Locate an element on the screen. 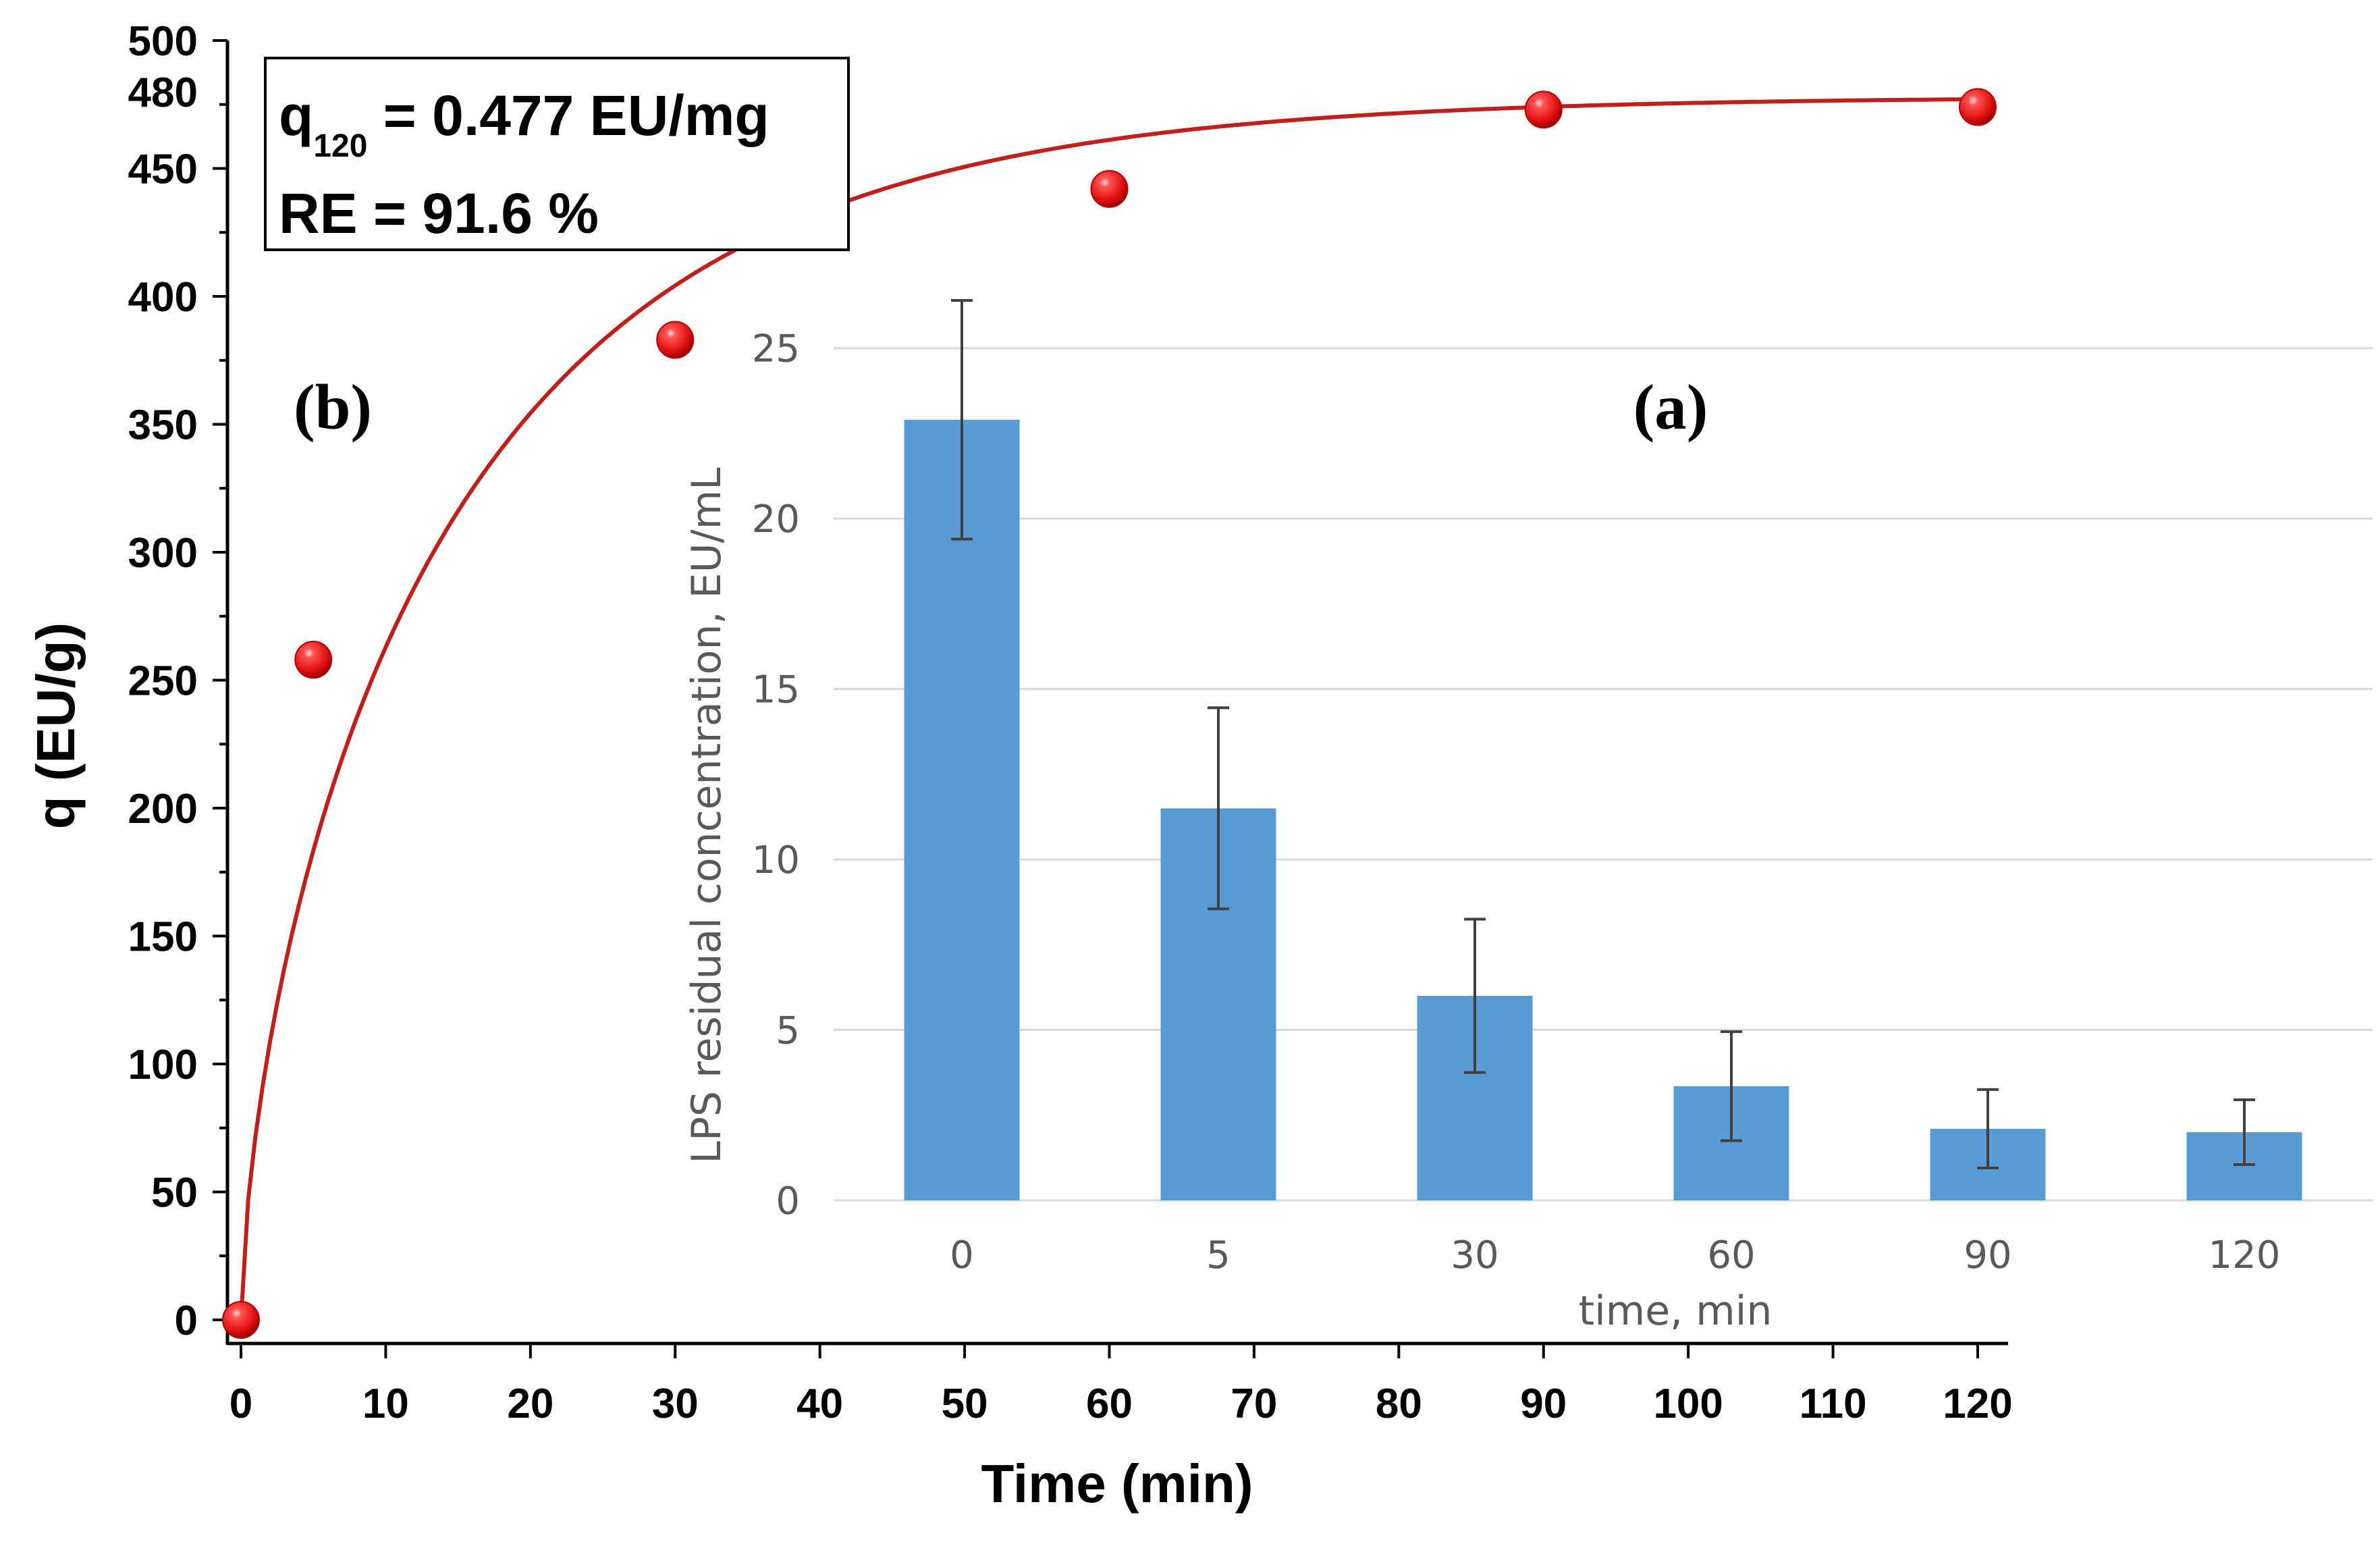 This screenshot has width=2380, height=1544. annotation-frame is located at coordinates (557, 154).